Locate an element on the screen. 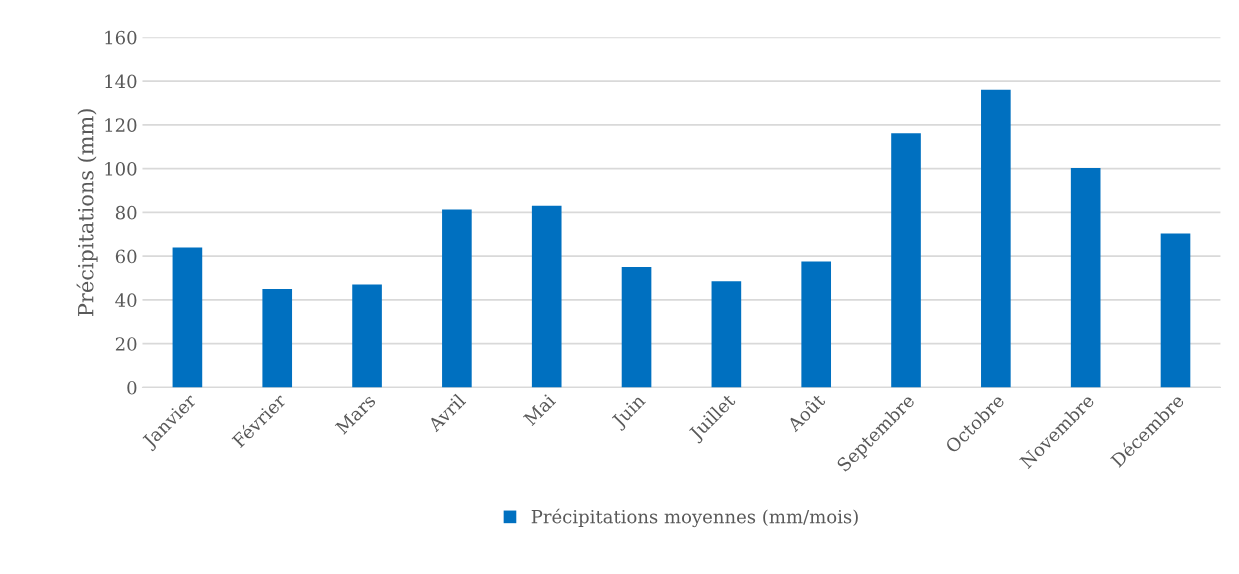 This screenshot has height=574, width=1239. y-tick-label: 100 is located at coordinates (121, 169).